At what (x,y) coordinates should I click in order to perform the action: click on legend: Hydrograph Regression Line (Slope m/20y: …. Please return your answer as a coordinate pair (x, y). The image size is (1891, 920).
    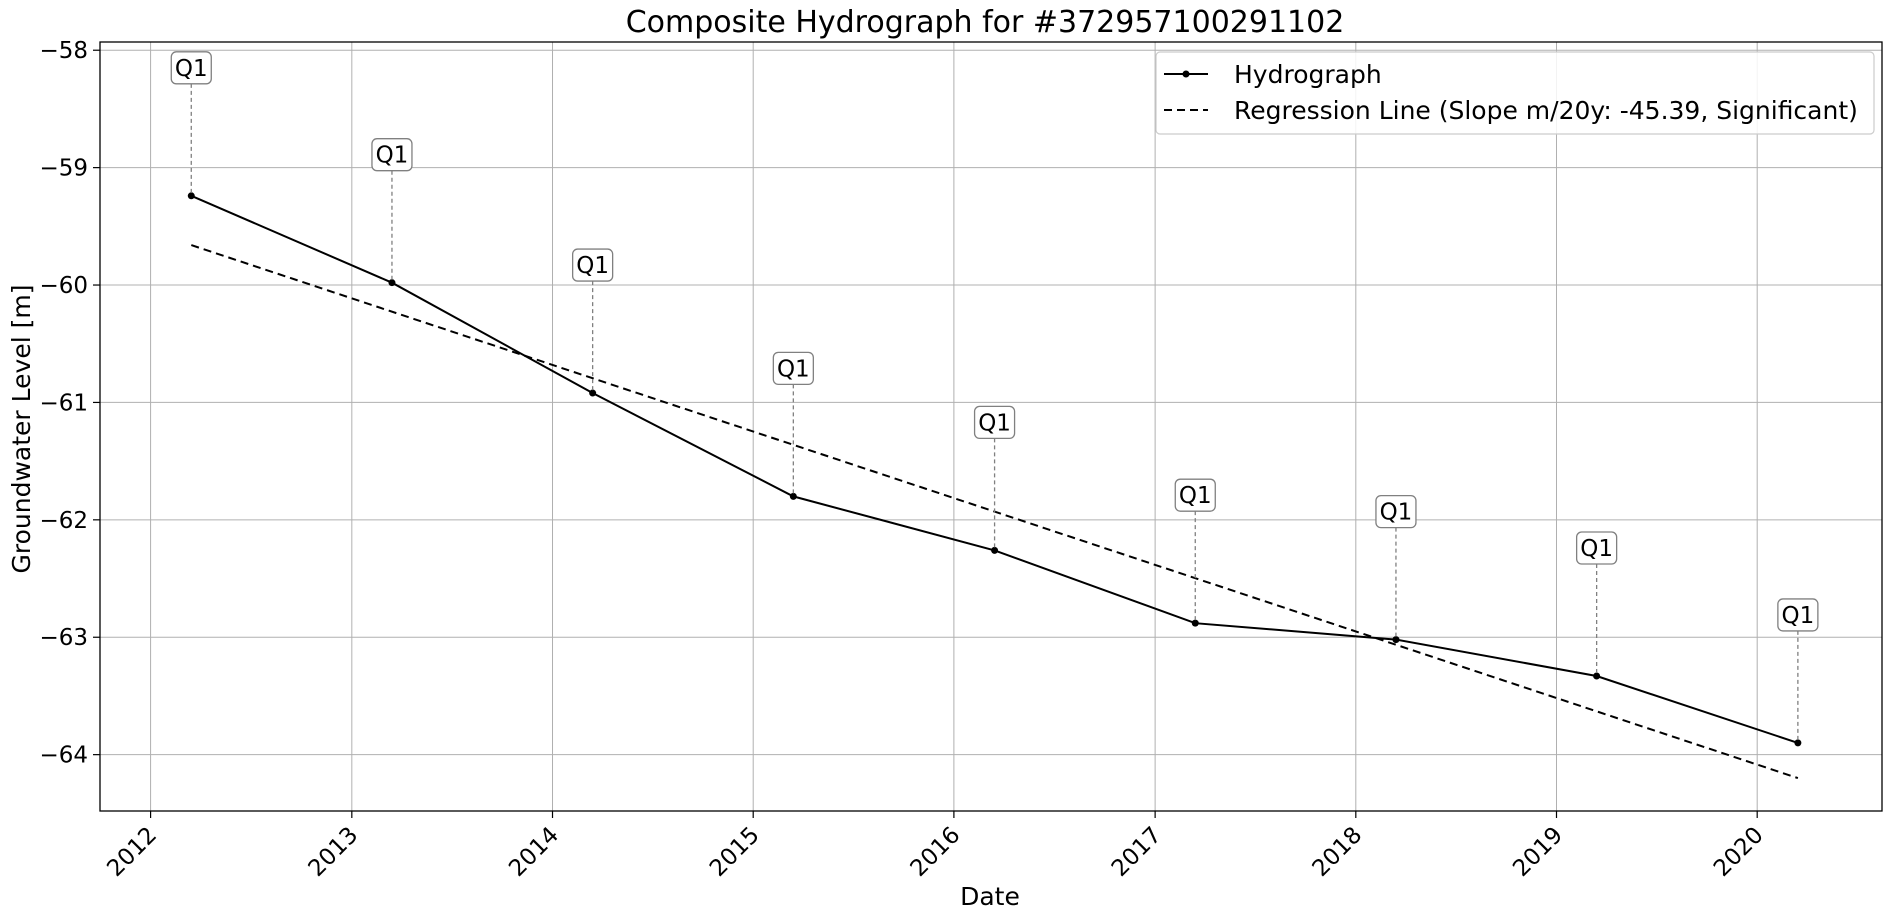
    Looking at the image, I should click on (1515, 93).